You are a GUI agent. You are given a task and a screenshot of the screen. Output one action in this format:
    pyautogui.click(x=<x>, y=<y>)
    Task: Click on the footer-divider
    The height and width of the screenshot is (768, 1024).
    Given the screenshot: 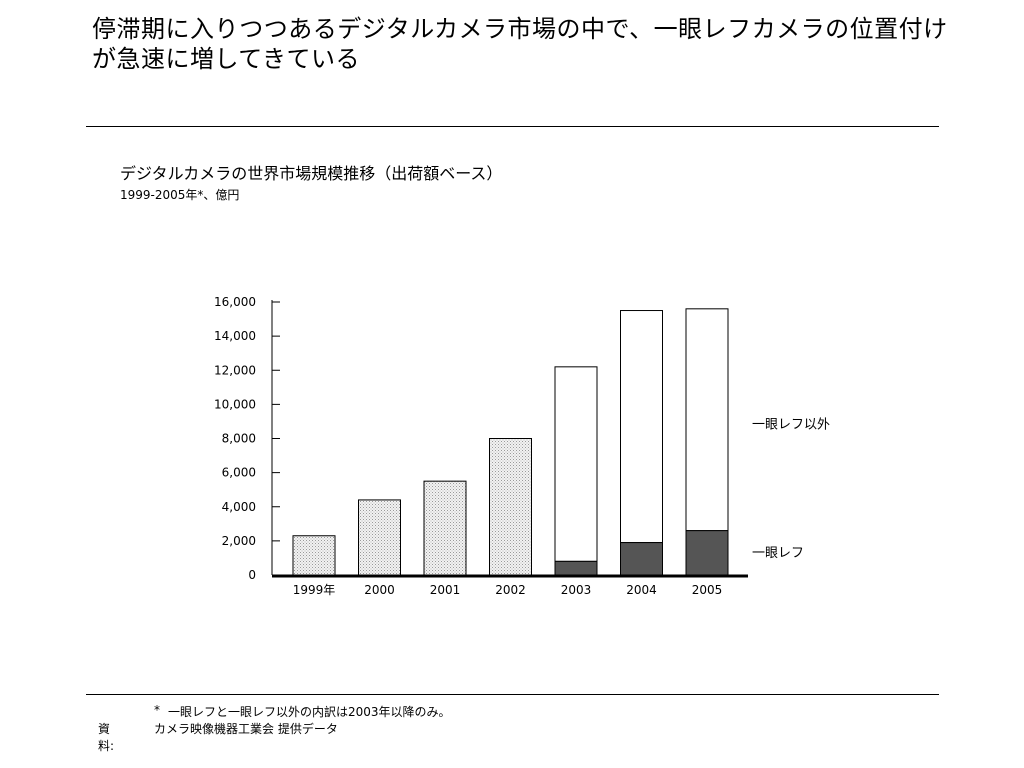 What is the action you would take?
    pyautogui.click(x=512, y=694)
    